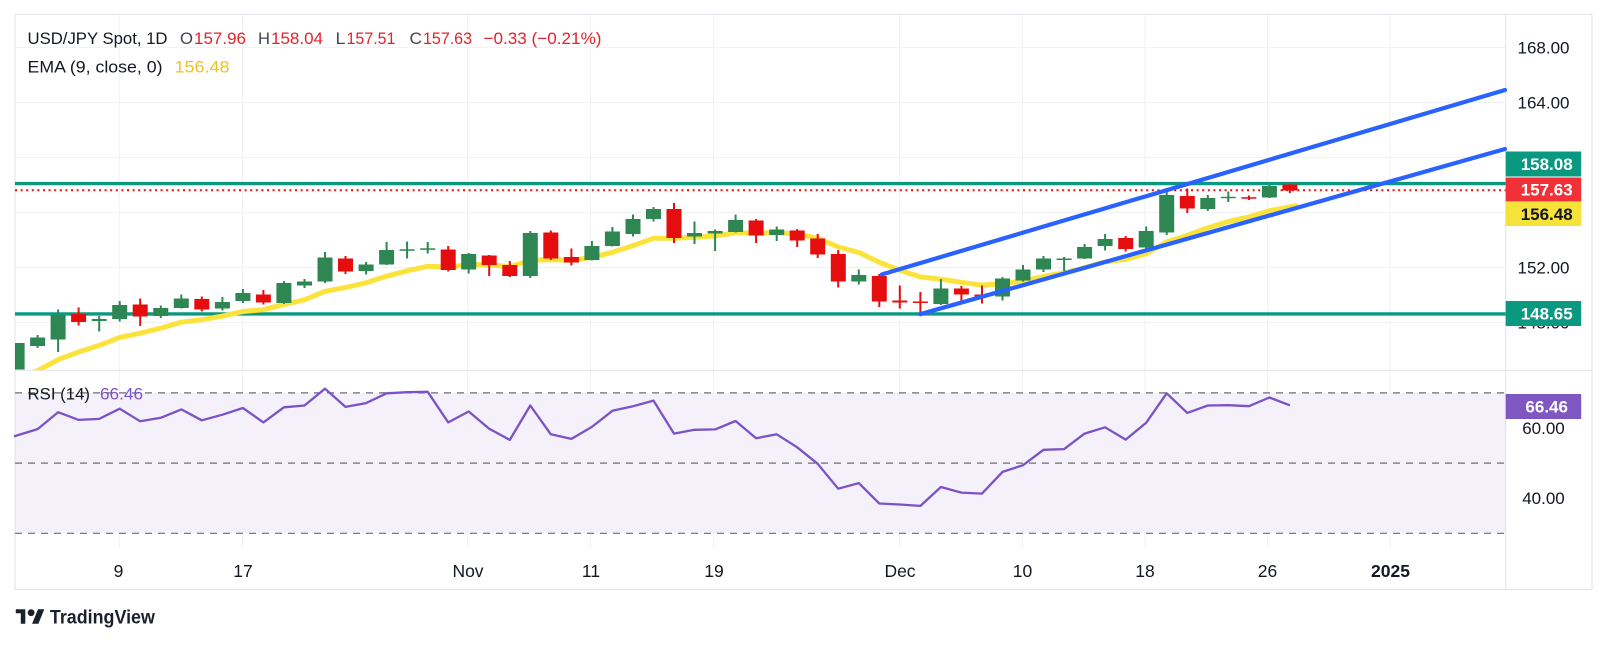 This screenshot has height=649, width=1601. What do you see at coordinates (591, 571) in the screenshot?
I see `svg-text: 11` at bounding box center [591, 571].